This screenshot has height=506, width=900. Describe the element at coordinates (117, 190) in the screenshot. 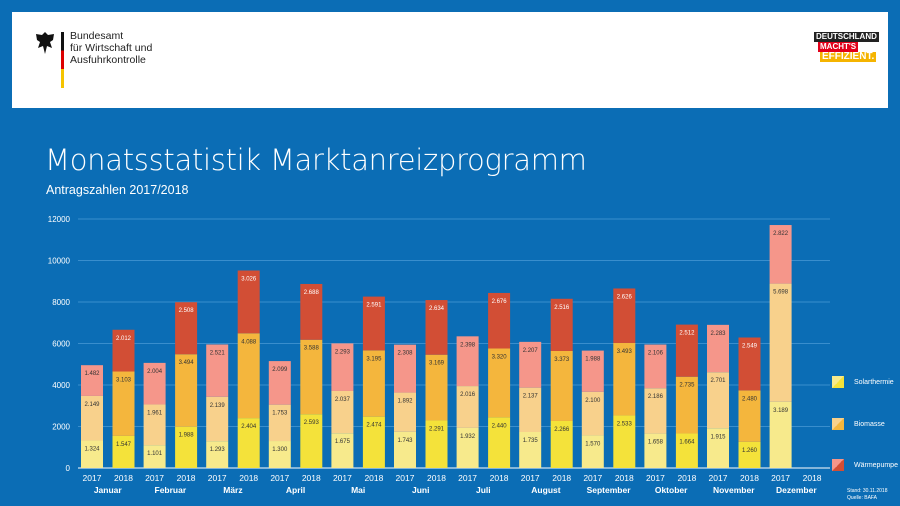

I see `page-subtitle: Antragszahlen 2017/2018` at that location.